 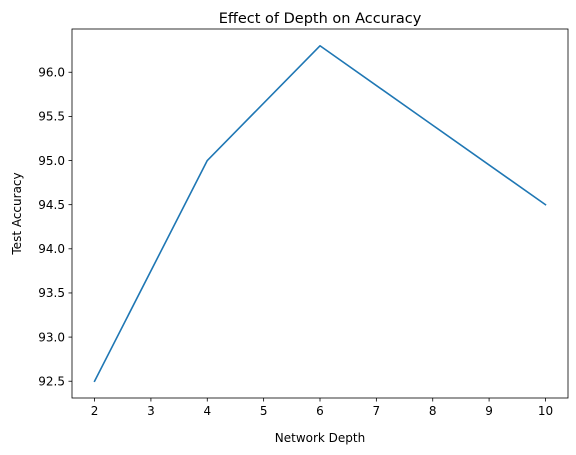 What do you see at coordinates (320, 411) in the screenshot?
I see `x-tick-label: 6` at bounding box center [320, 411].